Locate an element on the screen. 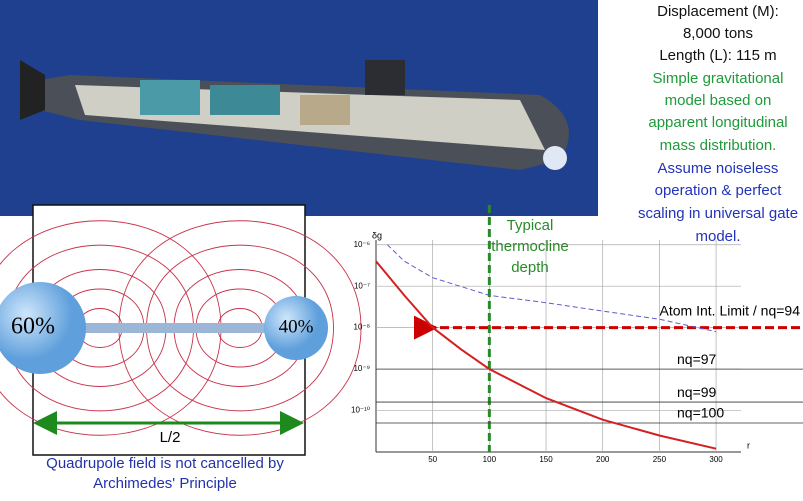 This screenshot has width=803, height=501. assumption-text: model. is located at coordinates (717, 236).